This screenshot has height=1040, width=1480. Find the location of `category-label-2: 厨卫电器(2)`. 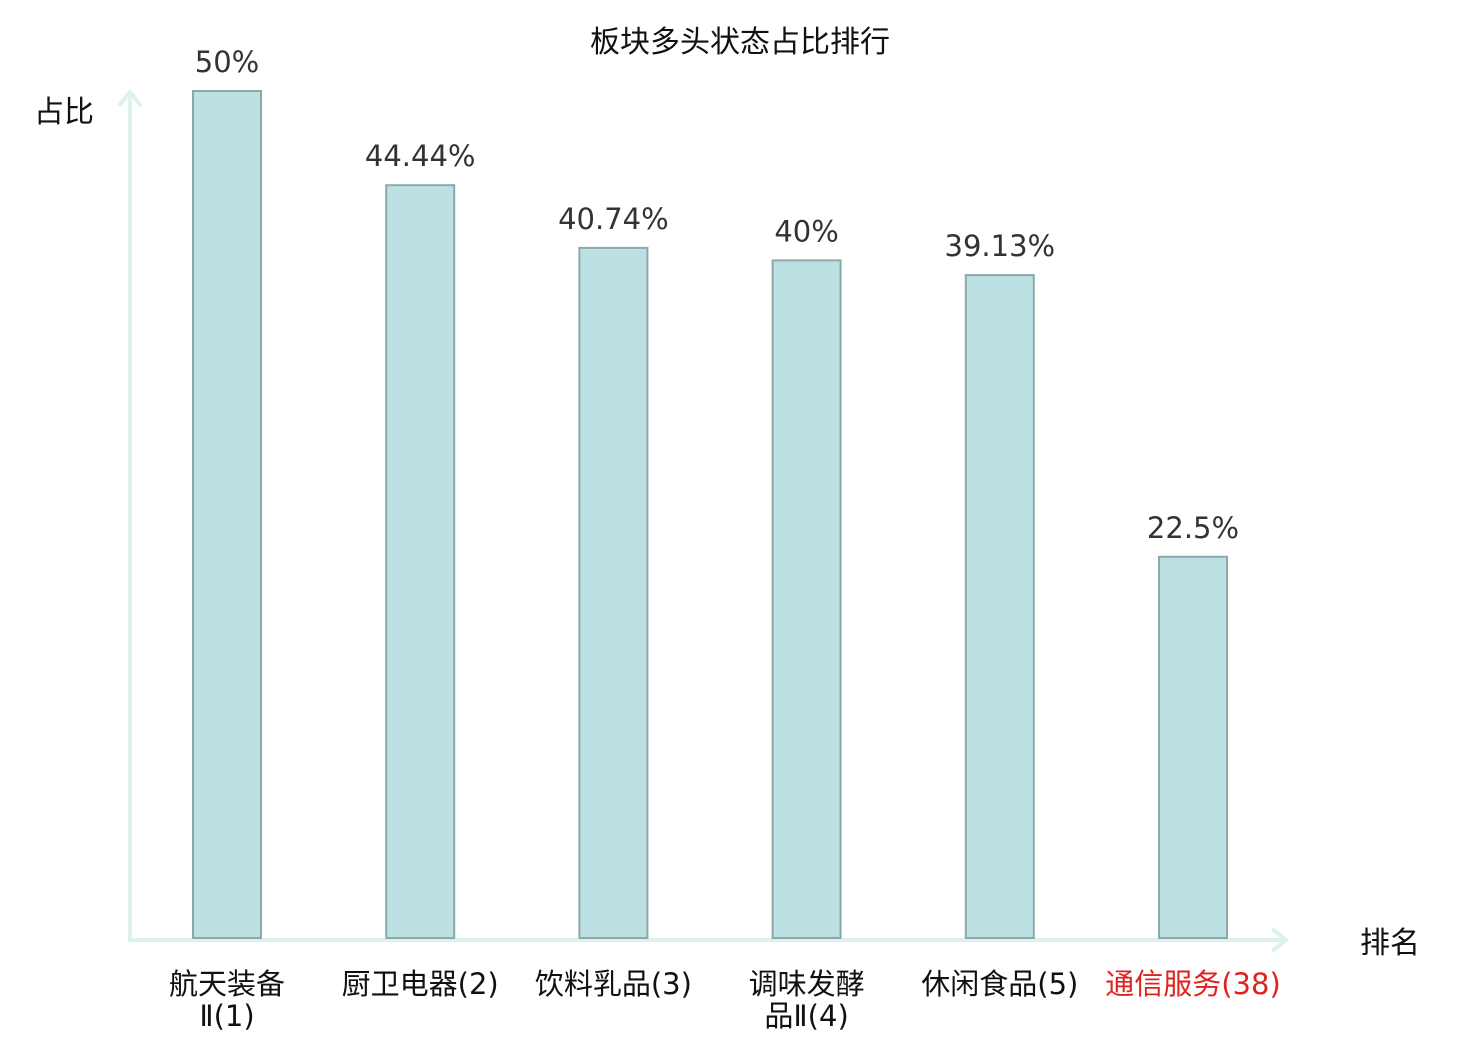

category-label-2: 厨卫电器(2) is located at coordinates (420, 984).